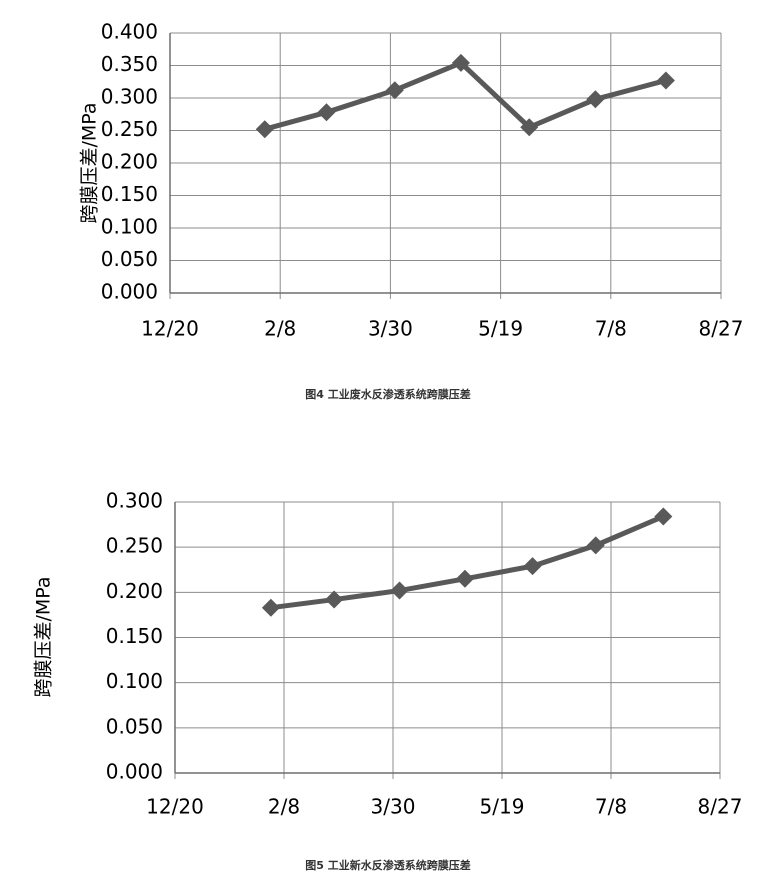 The height and width of the screenshot is (881, 773). What do you see at coordinates (129, 64) in the screenshot?
I see `y-tick-label: 0.350` at bounding box center [129, 64].